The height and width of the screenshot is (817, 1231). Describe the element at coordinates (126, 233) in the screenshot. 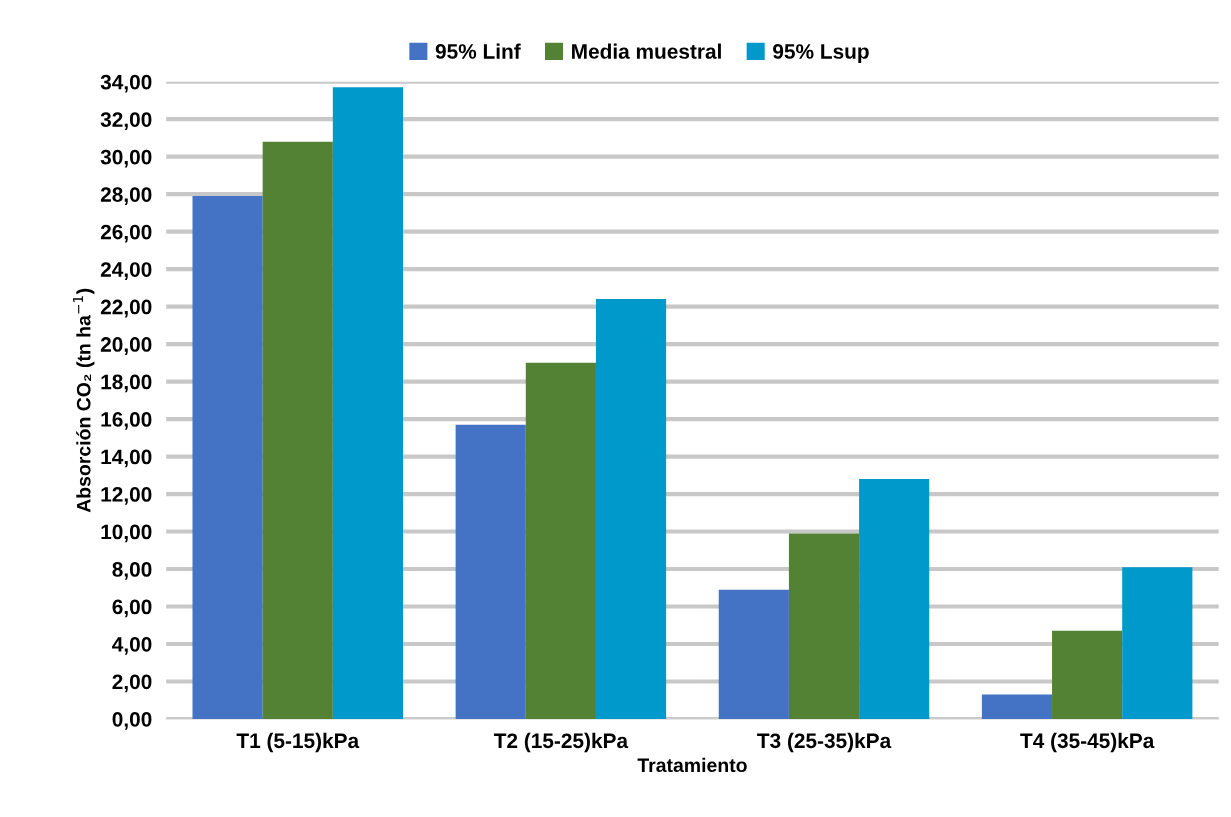

I see `y-tick-label: 26,00` at that location.